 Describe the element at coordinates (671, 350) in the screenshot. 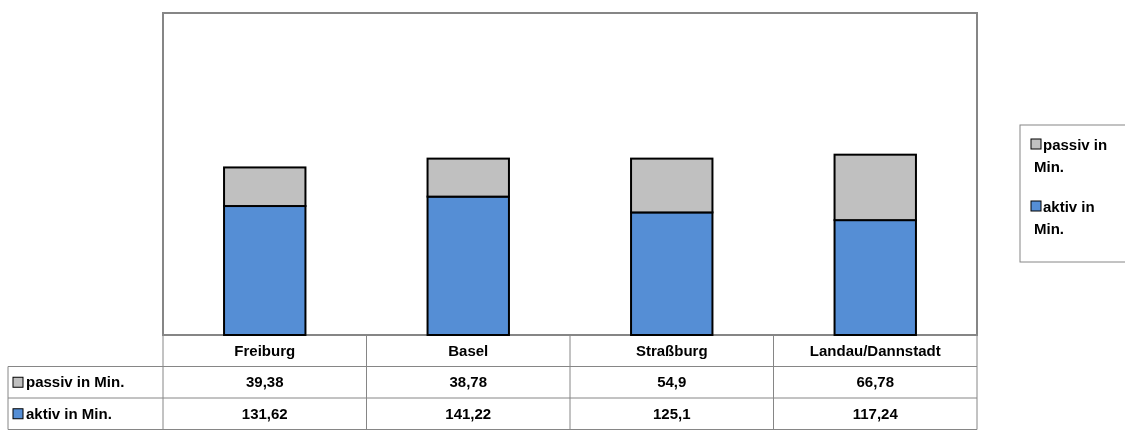

I see `x-tick-label: Straßburg` at that location.